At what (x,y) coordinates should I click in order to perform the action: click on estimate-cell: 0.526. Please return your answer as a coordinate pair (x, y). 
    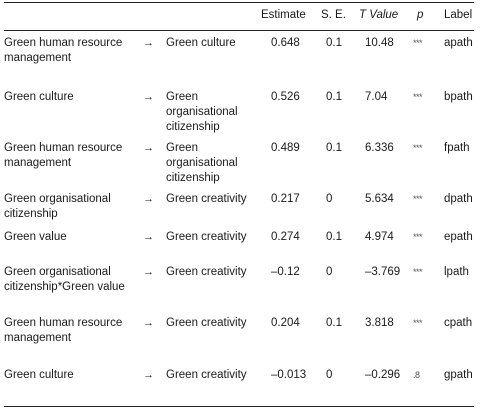
    Looking at the image, I should click on (285, 97).